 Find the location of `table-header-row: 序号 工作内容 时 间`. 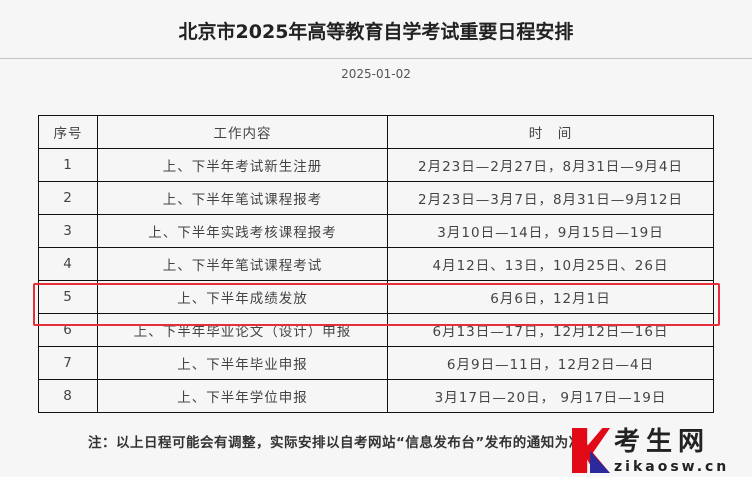

table-header-row: 序号 工作内容 时 间 is located at coordinates (376, 132).